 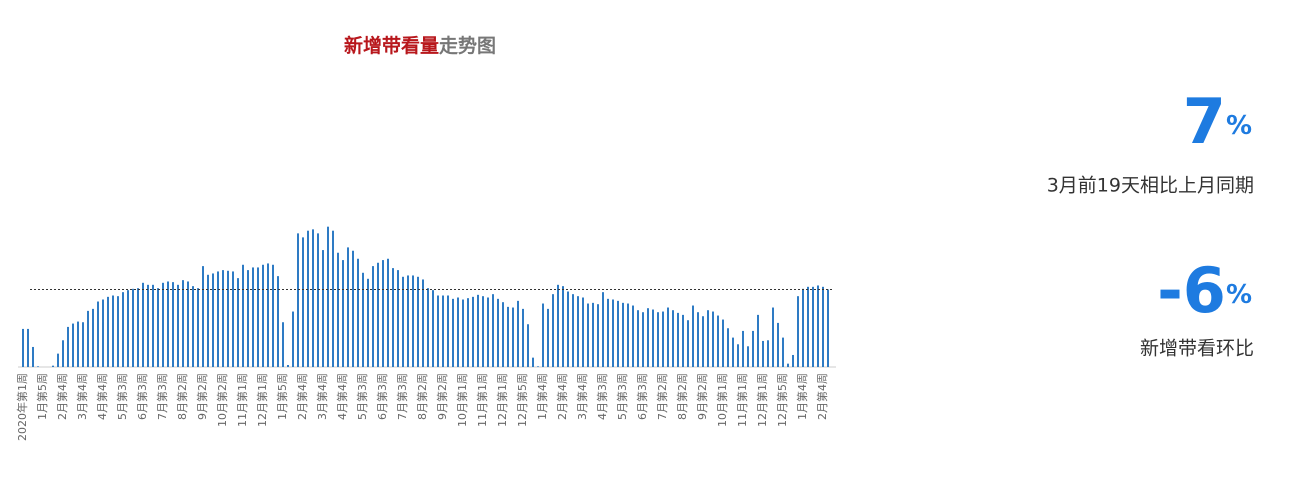 What do you see at coordinates (662, 396) in the screenshot?
I see `x-tick-label: 7月第2周` at bounding box center [662, 396].